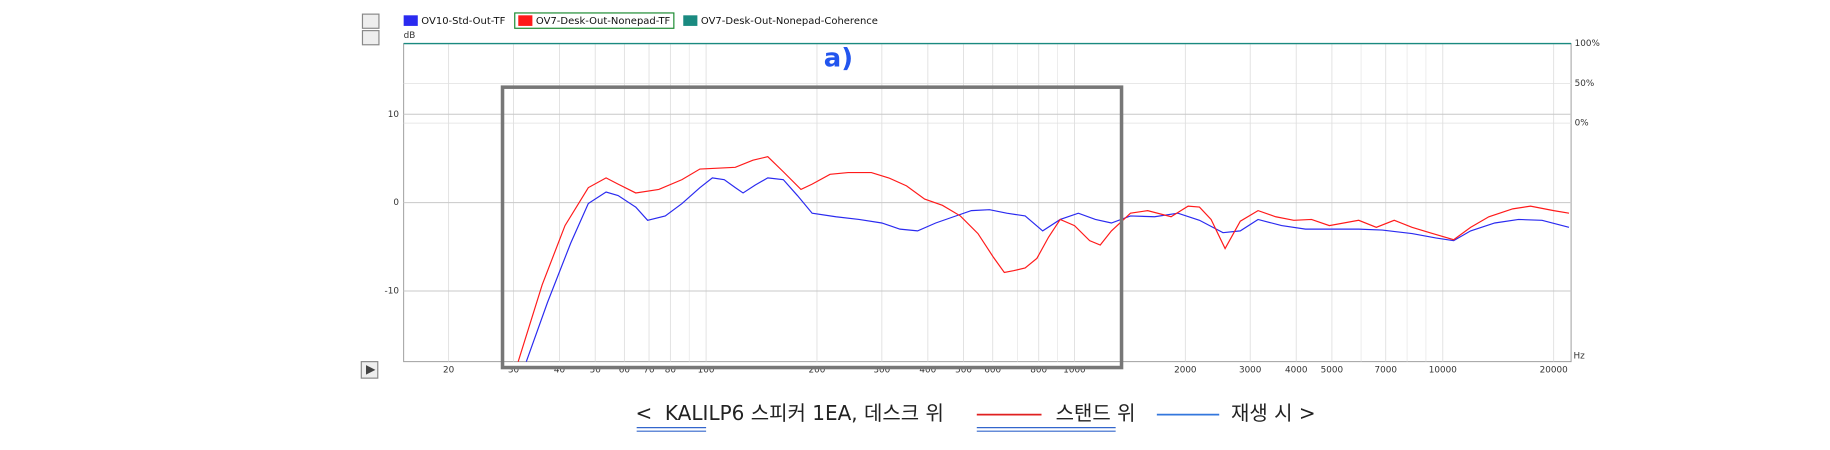 The width and height of the screenshot is (1830, 450). I want to click on play-icon, so click(371, 370).